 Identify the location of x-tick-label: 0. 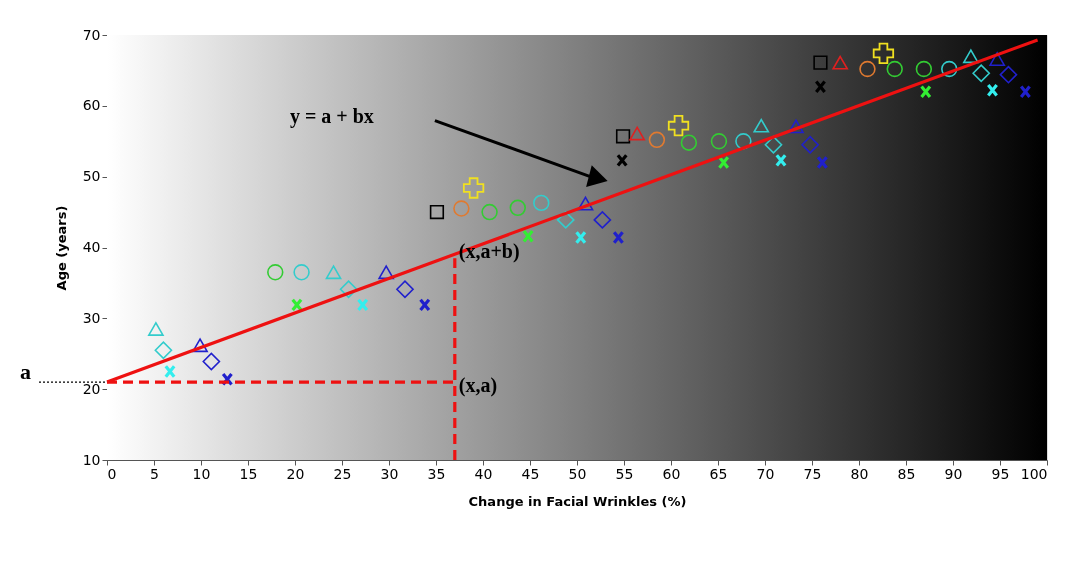
(112, 473).